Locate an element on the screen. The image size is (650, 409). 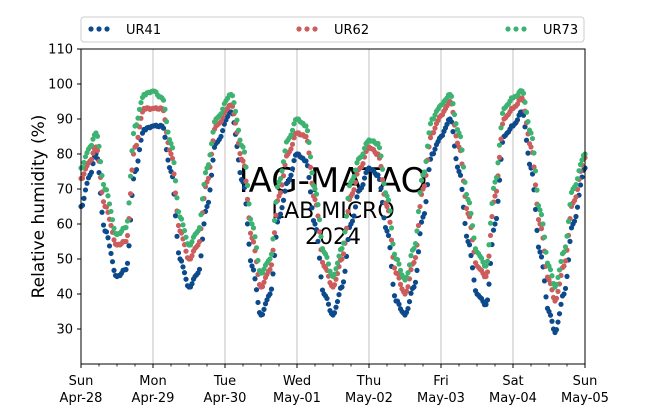
y-axis: 30 40 50 60 70 80 90 100 110 is located at coordinates (64, 190).